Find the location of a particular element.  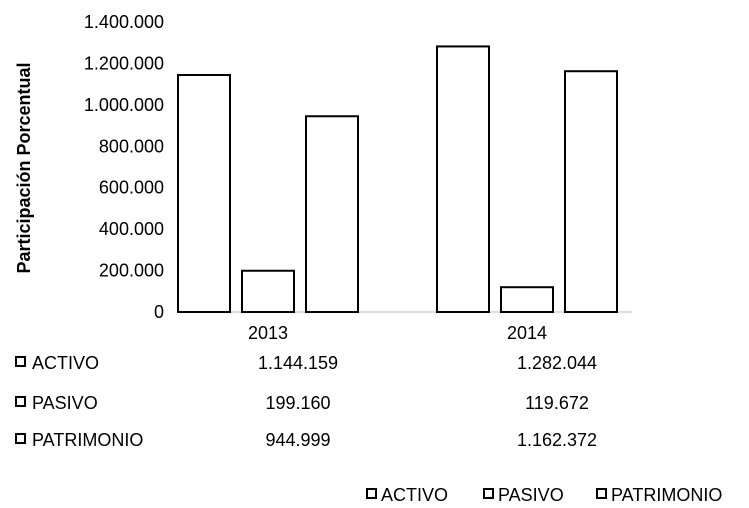

table-cell-value: 1.282.044 is located at coordinates (557, 363).